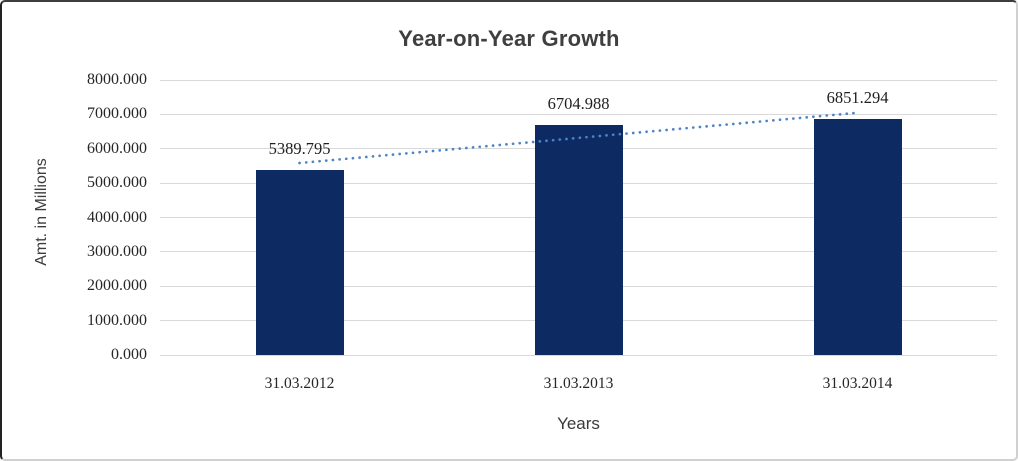 Image resolution: width=1018 pixels, height=461 pixels. Describe the element at coordinates (509, 38) in the screenshot. I see `chart-title: Year-on-Year Growth` at that location.